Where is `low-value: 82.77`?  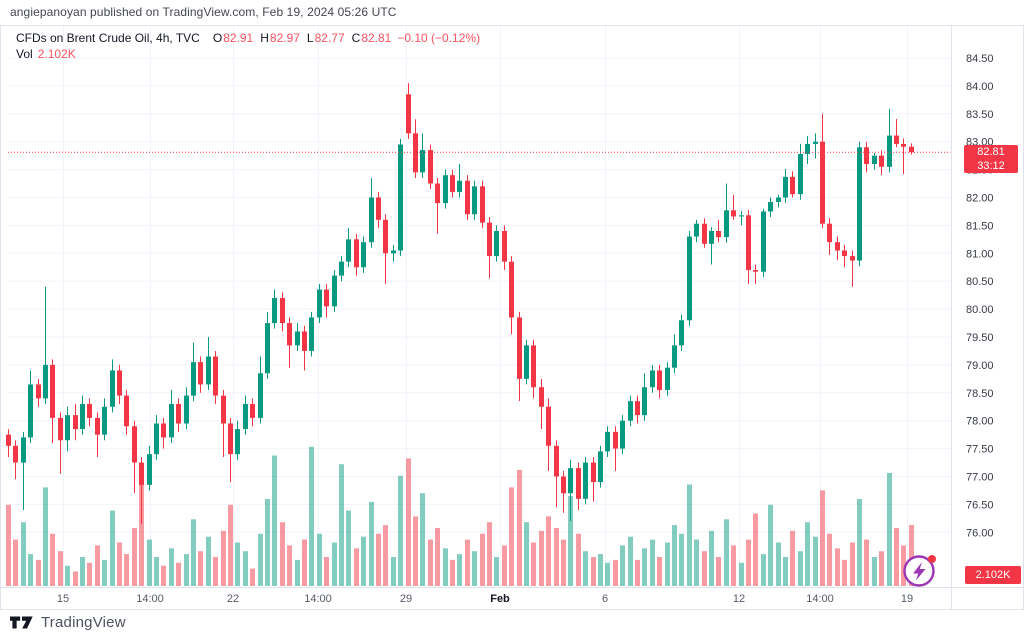
low-value: 82.77 is located at coordinates (329, 38).